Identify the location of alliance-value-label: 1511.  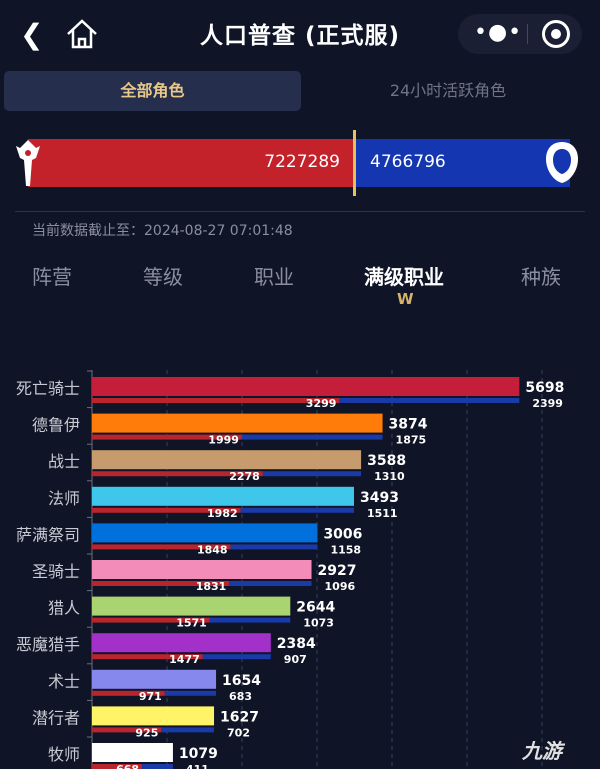
(382, 513).